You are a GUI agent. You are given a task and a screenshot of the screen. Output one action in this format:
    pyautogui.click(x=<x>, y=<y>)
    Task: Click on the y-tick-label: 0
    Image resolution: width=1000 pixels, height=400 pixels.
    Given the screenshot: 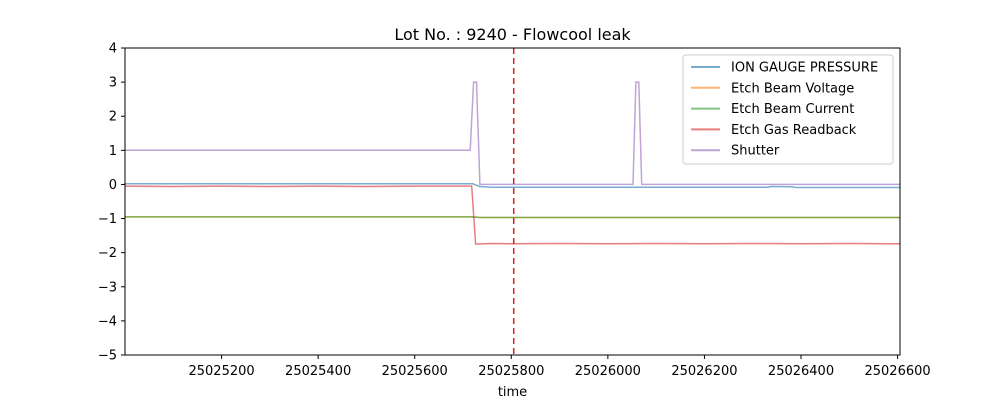 What is the action you would take?
    pyautogui.click(x=113, y=185)
    